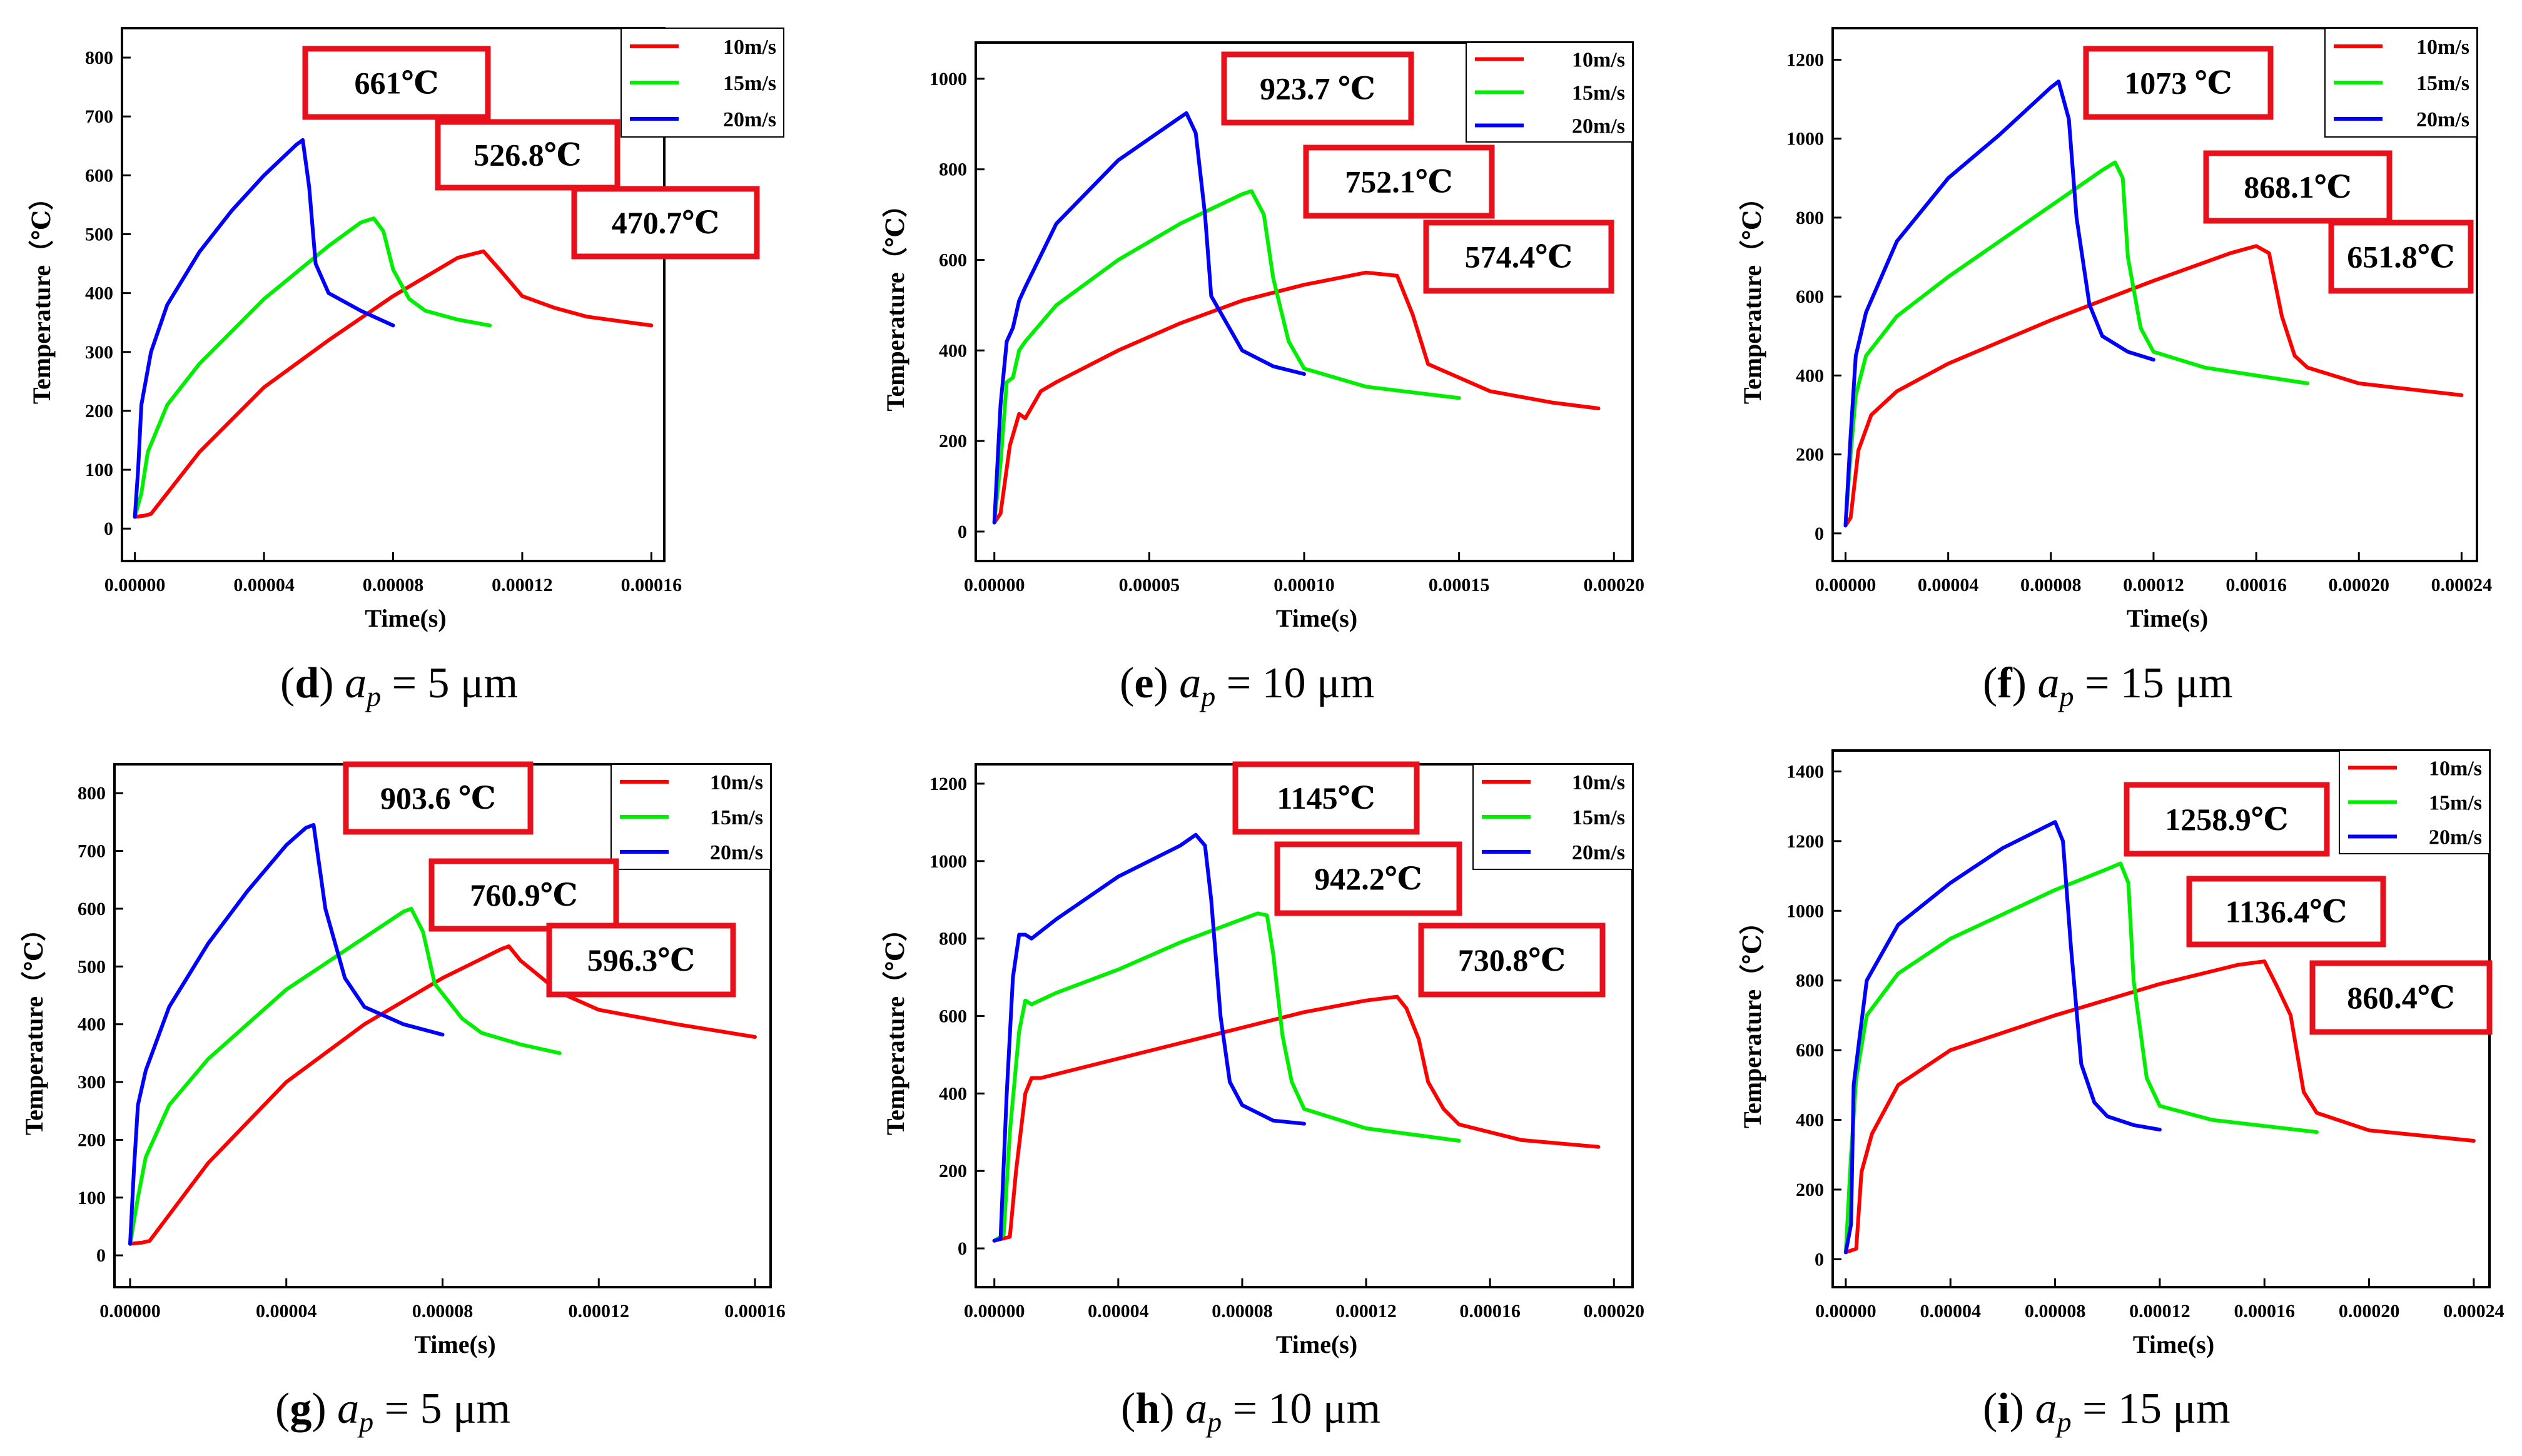 Image resolution: width=2522 pixels, height=1456 pixels. Describe the element at coordinates (2107, 1411) in the screenshot. I see `panel-caption: (i) ap = 15 μm` at that location.